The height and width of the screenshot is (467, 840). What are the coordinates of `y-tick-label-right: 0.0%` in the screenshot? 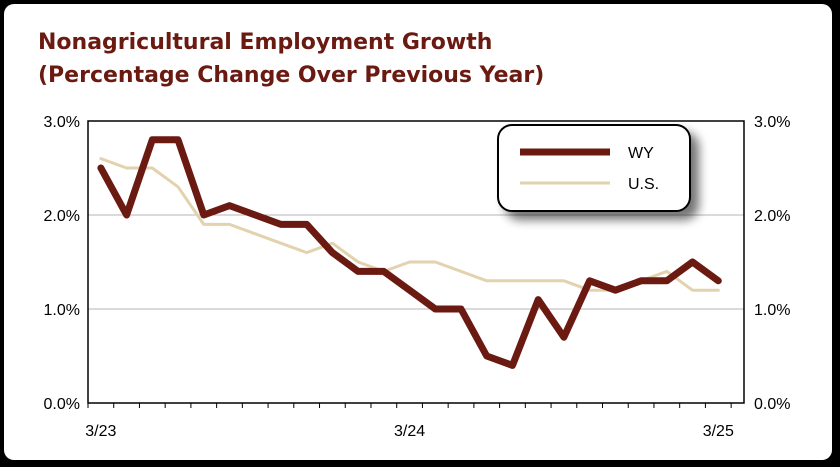 It's located at (772, 404).